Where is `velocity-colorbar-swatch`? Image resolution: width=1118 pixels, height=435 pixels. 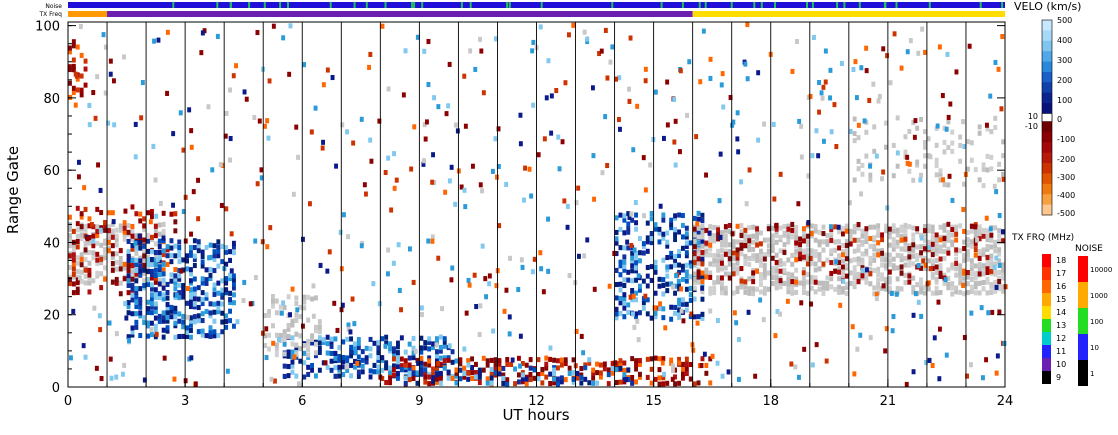
velocity-colorbar-swatch is located at coordinates (1047, 98).